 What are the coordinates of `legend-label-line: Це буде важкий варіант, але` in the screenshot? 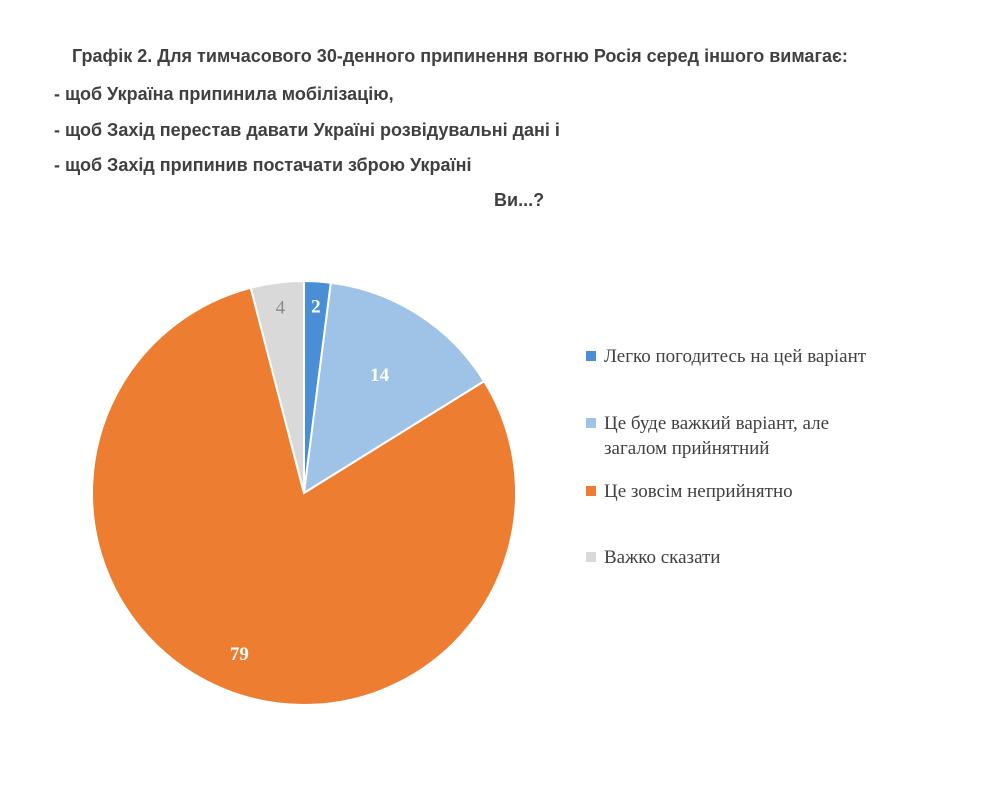 It's located at (717, 423).